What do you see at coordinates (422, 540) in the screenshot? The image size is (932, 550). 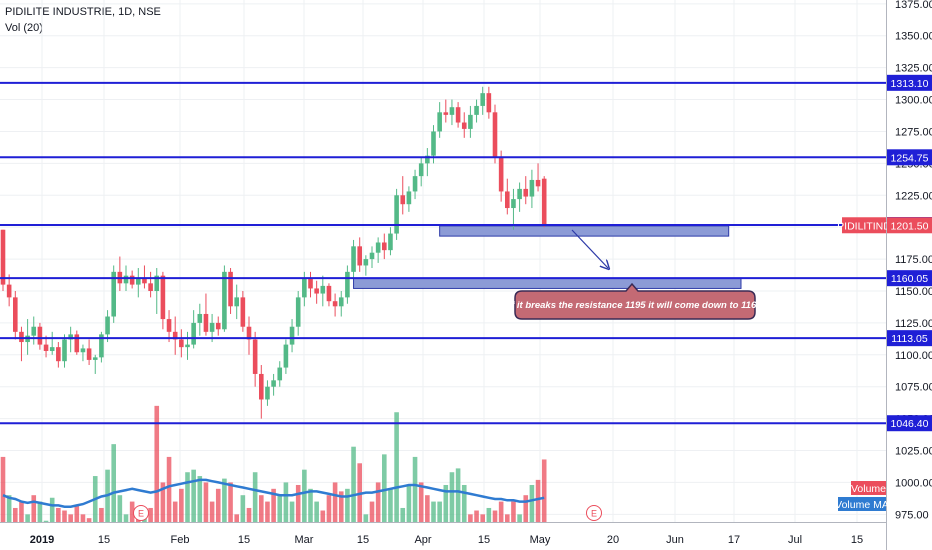 I see `time-tick-label: Apr` at bounding box center [422, 540].